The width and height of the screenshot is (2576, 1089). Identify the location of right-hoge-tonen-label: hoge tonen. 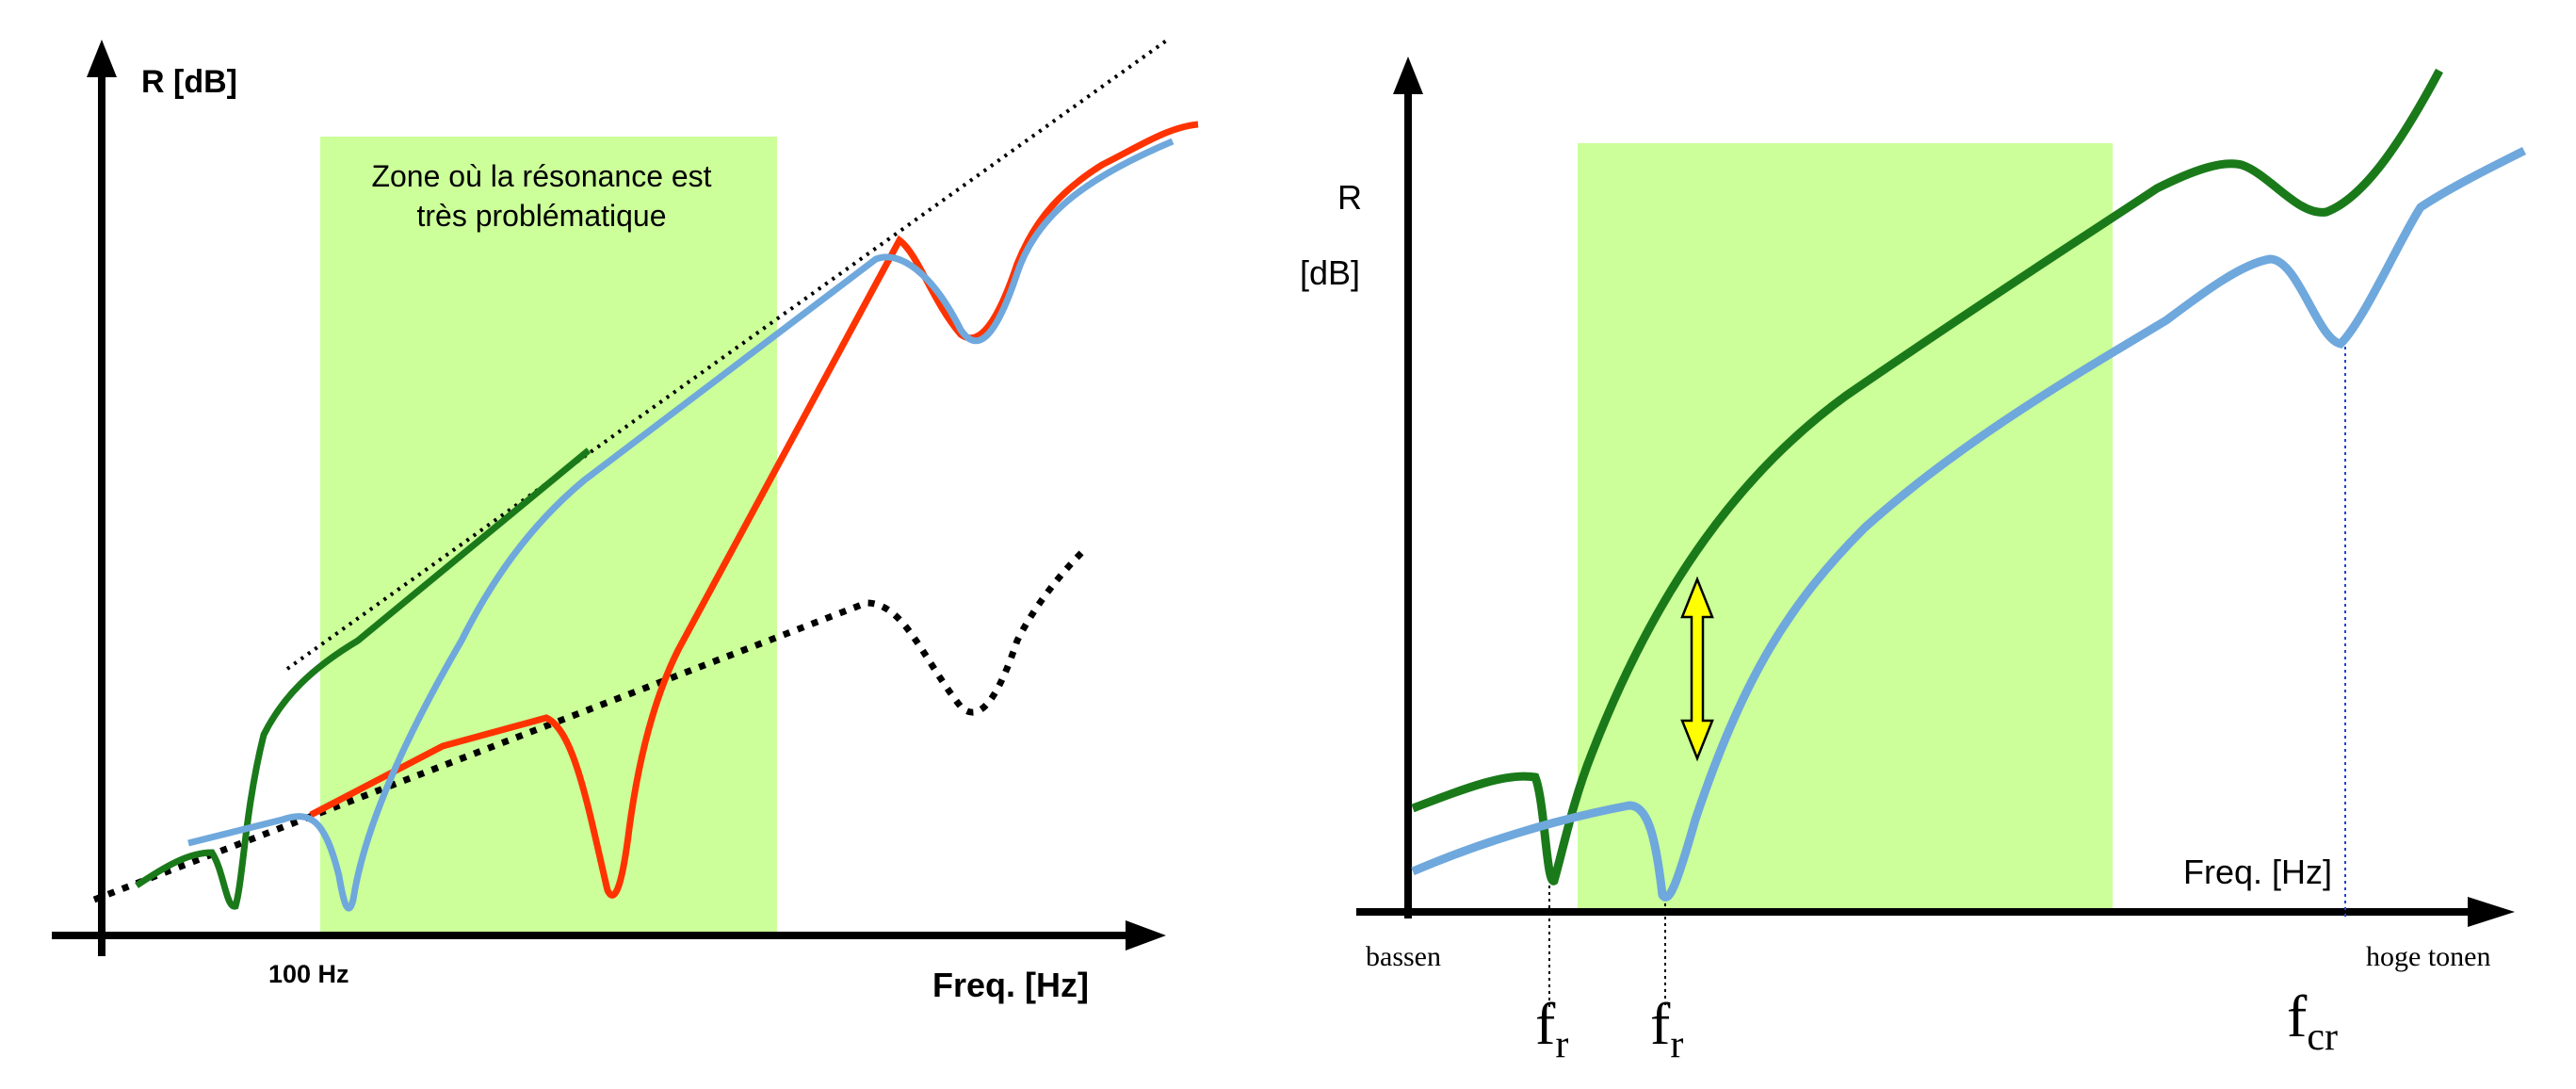
(2428, 956).